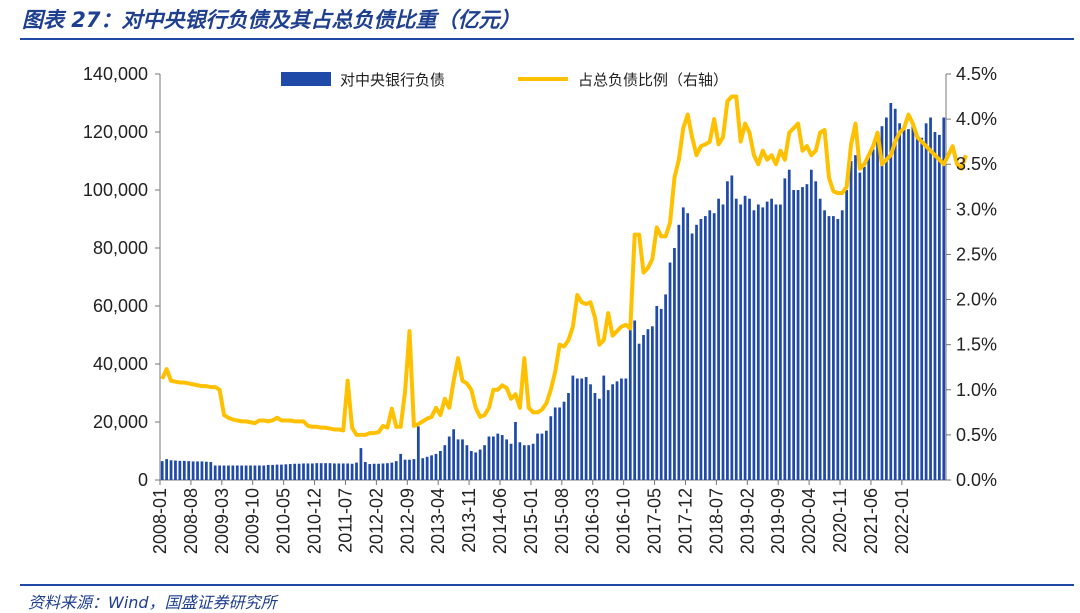 This screenshot has width=1080, height=613. Describe the element at coordinates (115, 190) in the screenshot. I see `y-left-tick-label: 100,000` at that location.